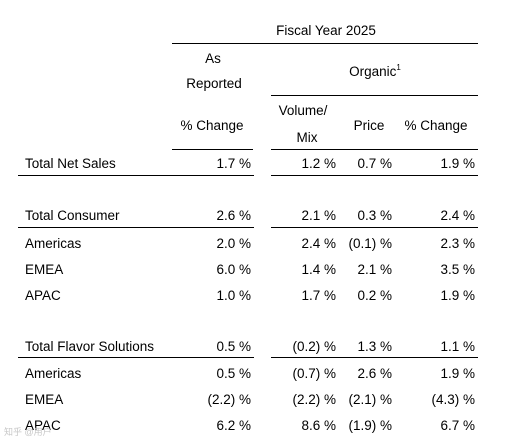 The height and width of the screenshot is (448, 506). I want to click on cell-volume: (2.2) %, so click(314, 399).